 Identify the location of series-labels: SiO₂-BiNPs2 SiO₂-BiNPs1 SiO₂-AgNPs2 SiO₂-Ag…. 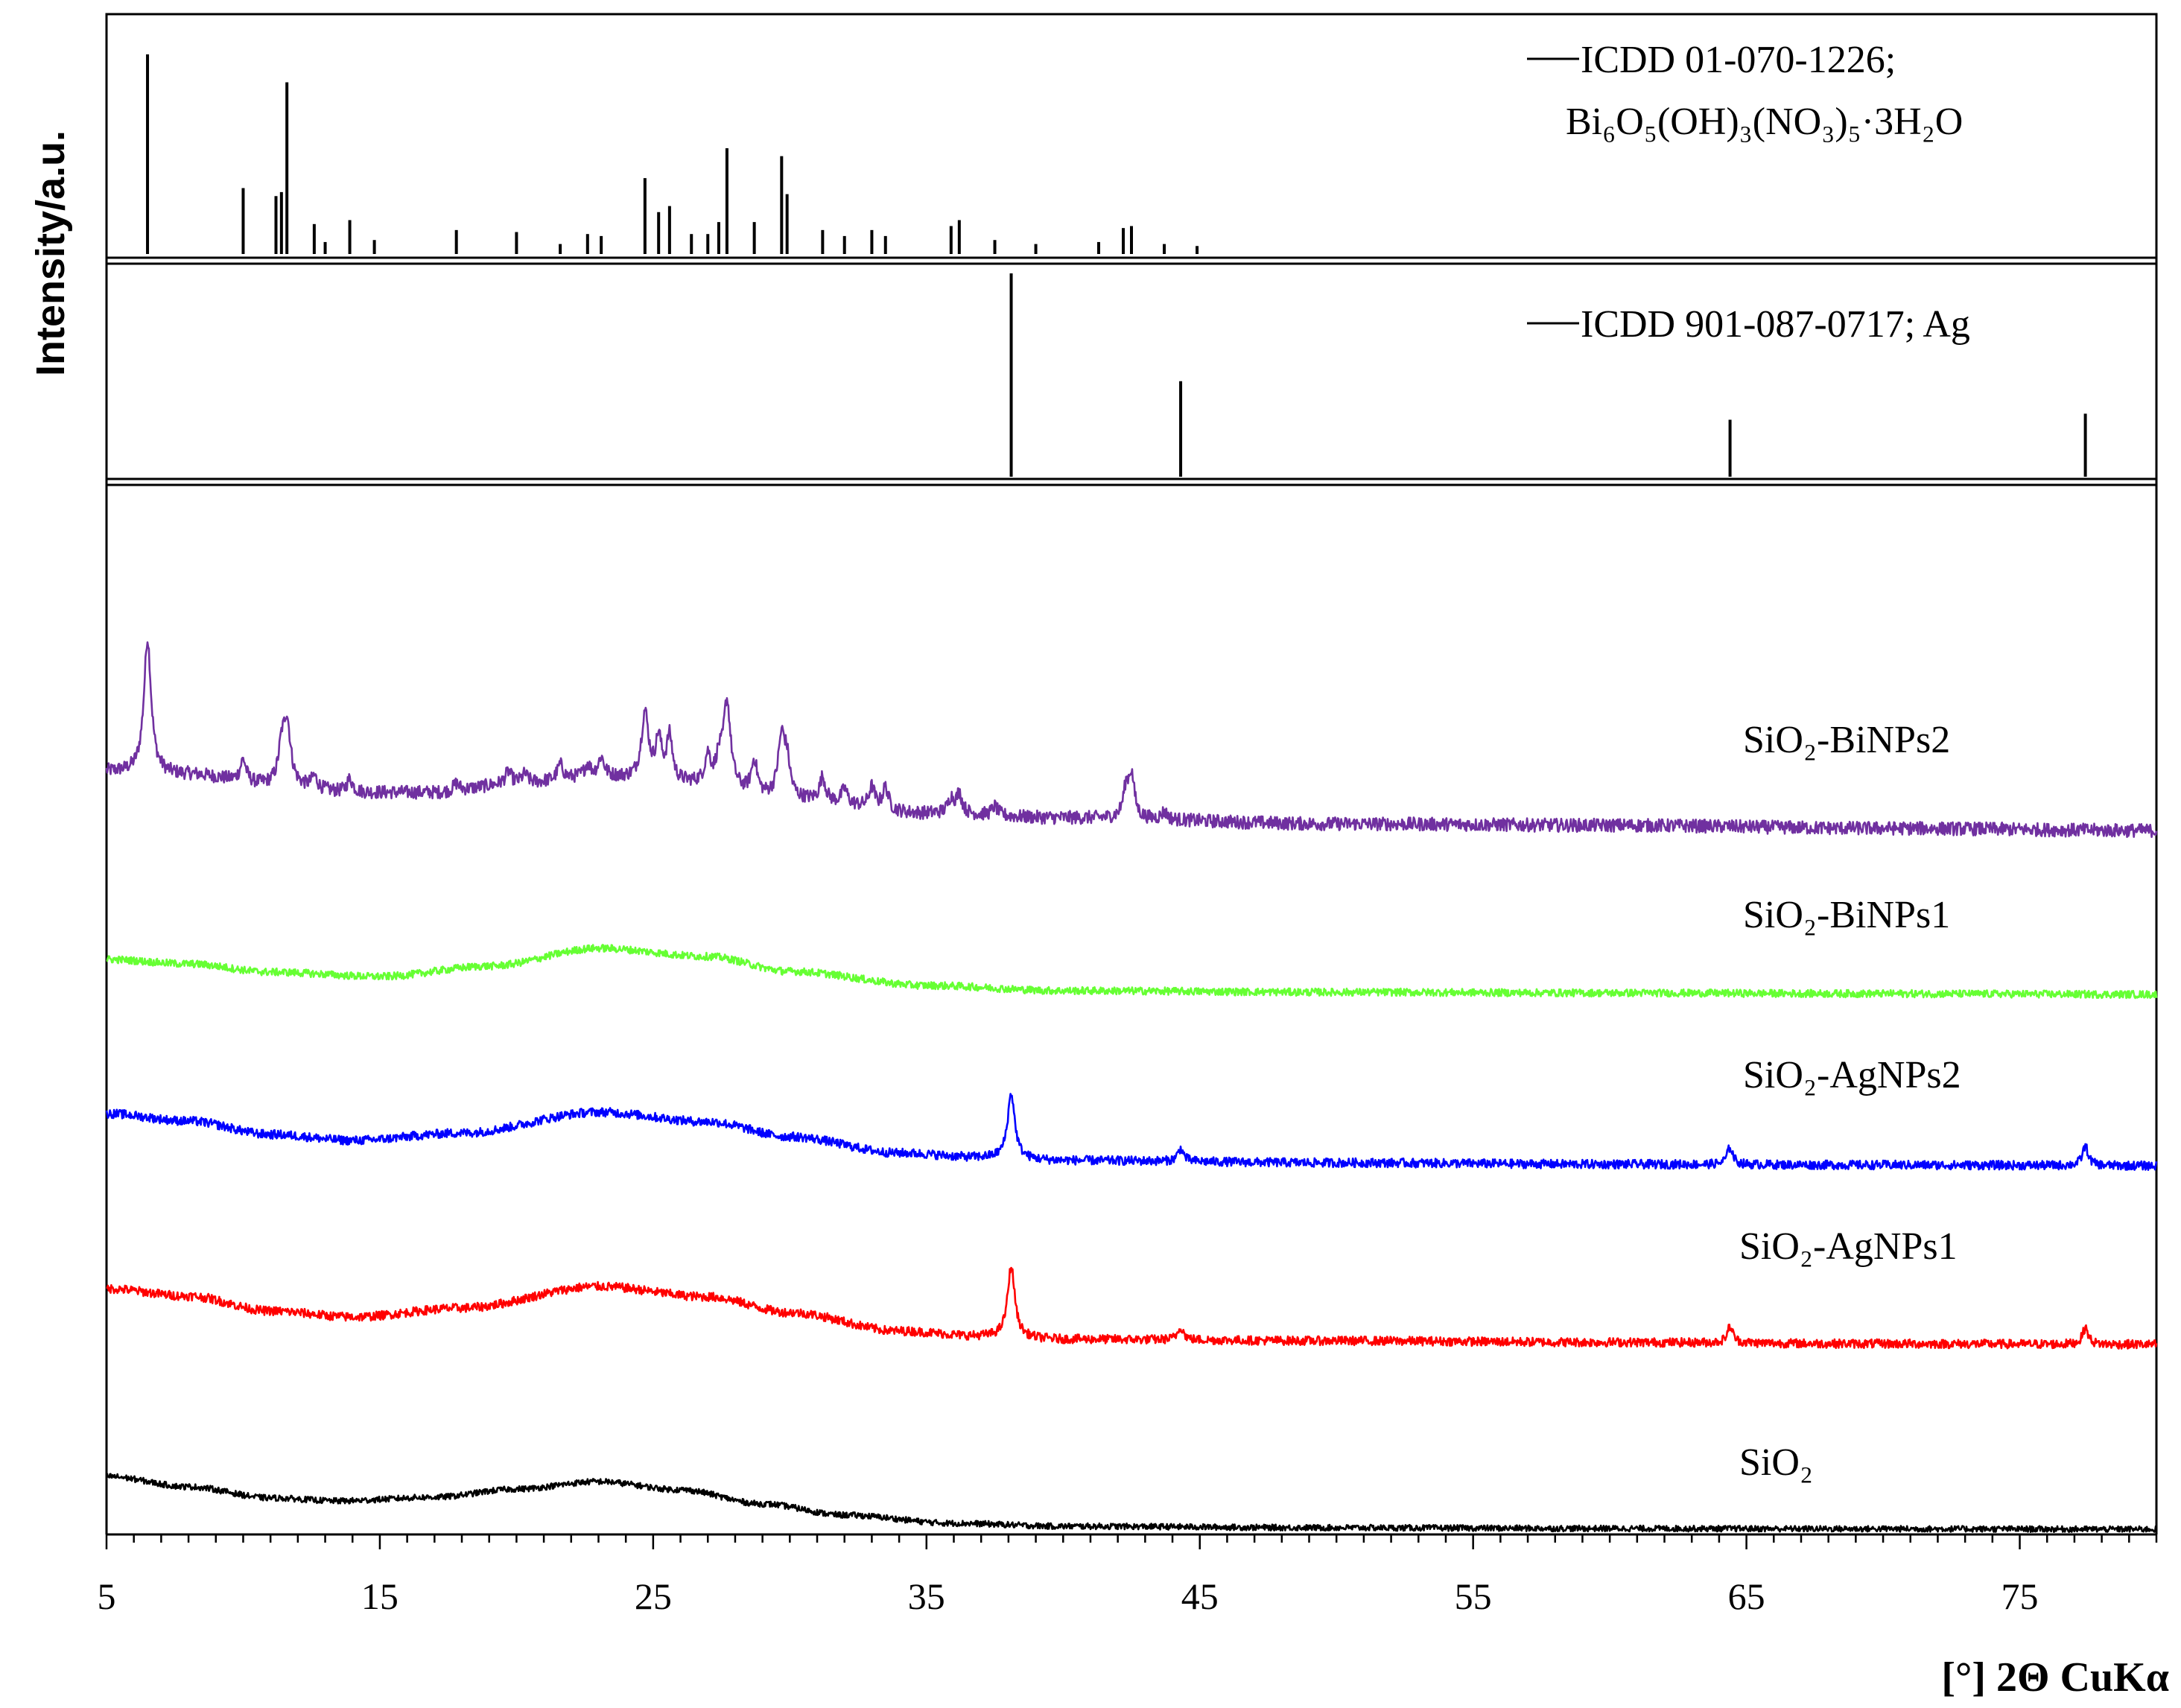
(1850, 1101).